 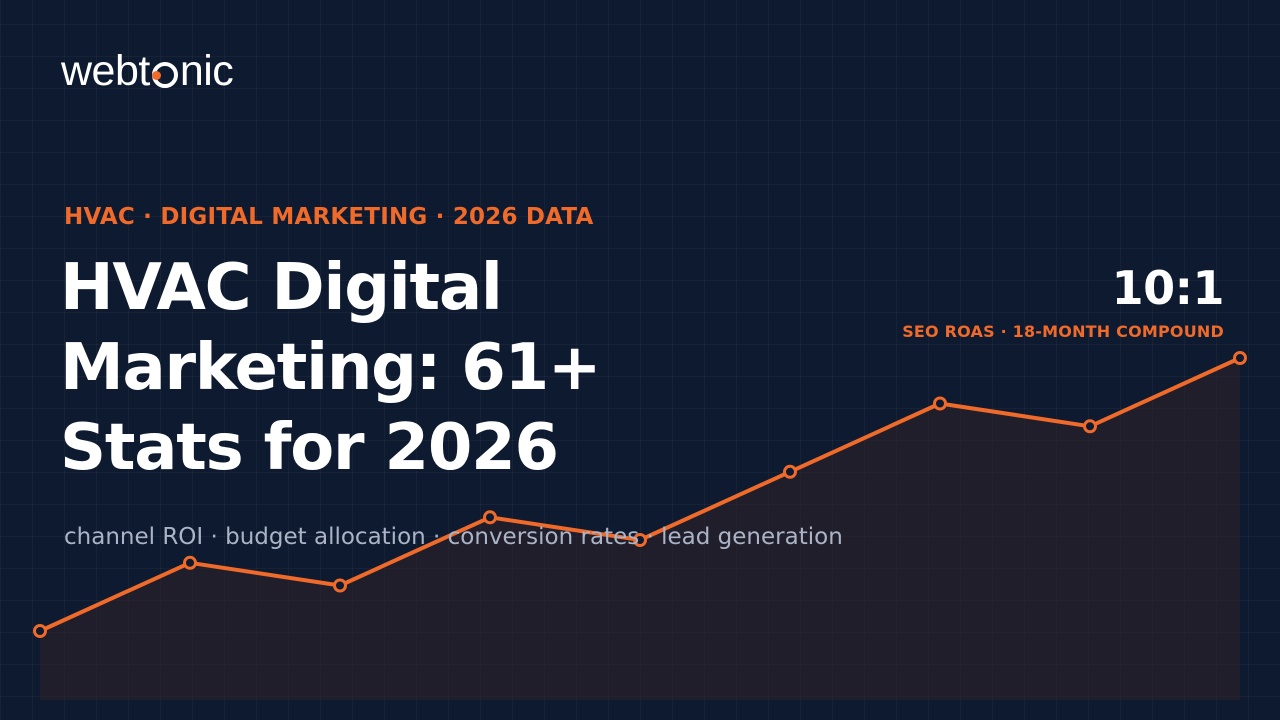 I want to click on title-line: Marketing: 61+, so click(x=331, y=368).